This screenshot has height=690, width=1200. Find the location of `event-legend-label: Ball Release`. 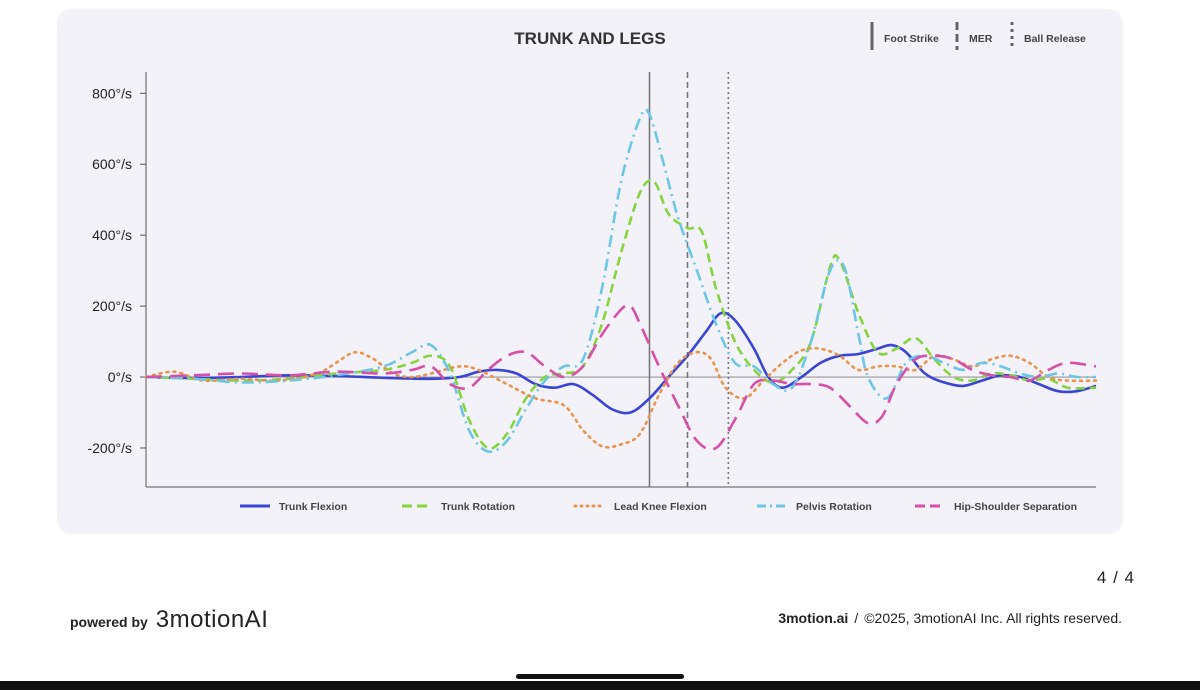

event-legend-label: Ball Release is located at coordinates (1055, 39).